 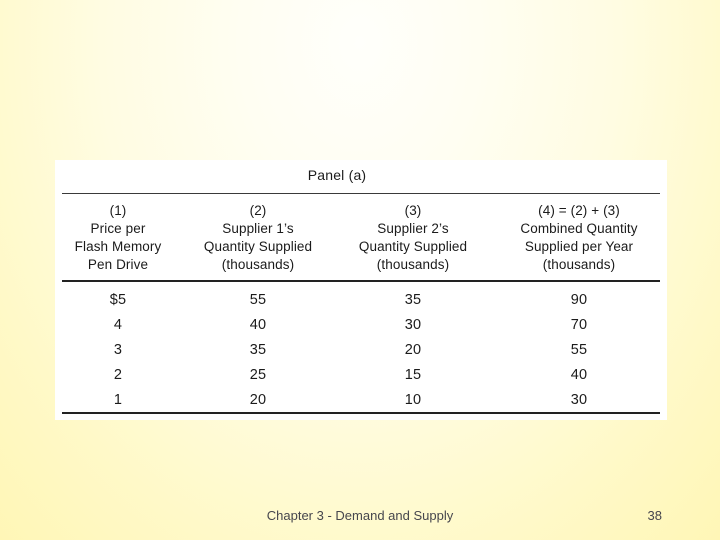 What do you see at coordinates (118, 300) in the screenshot?
I see `cell-price: $5` at bounding box center [118, 300].